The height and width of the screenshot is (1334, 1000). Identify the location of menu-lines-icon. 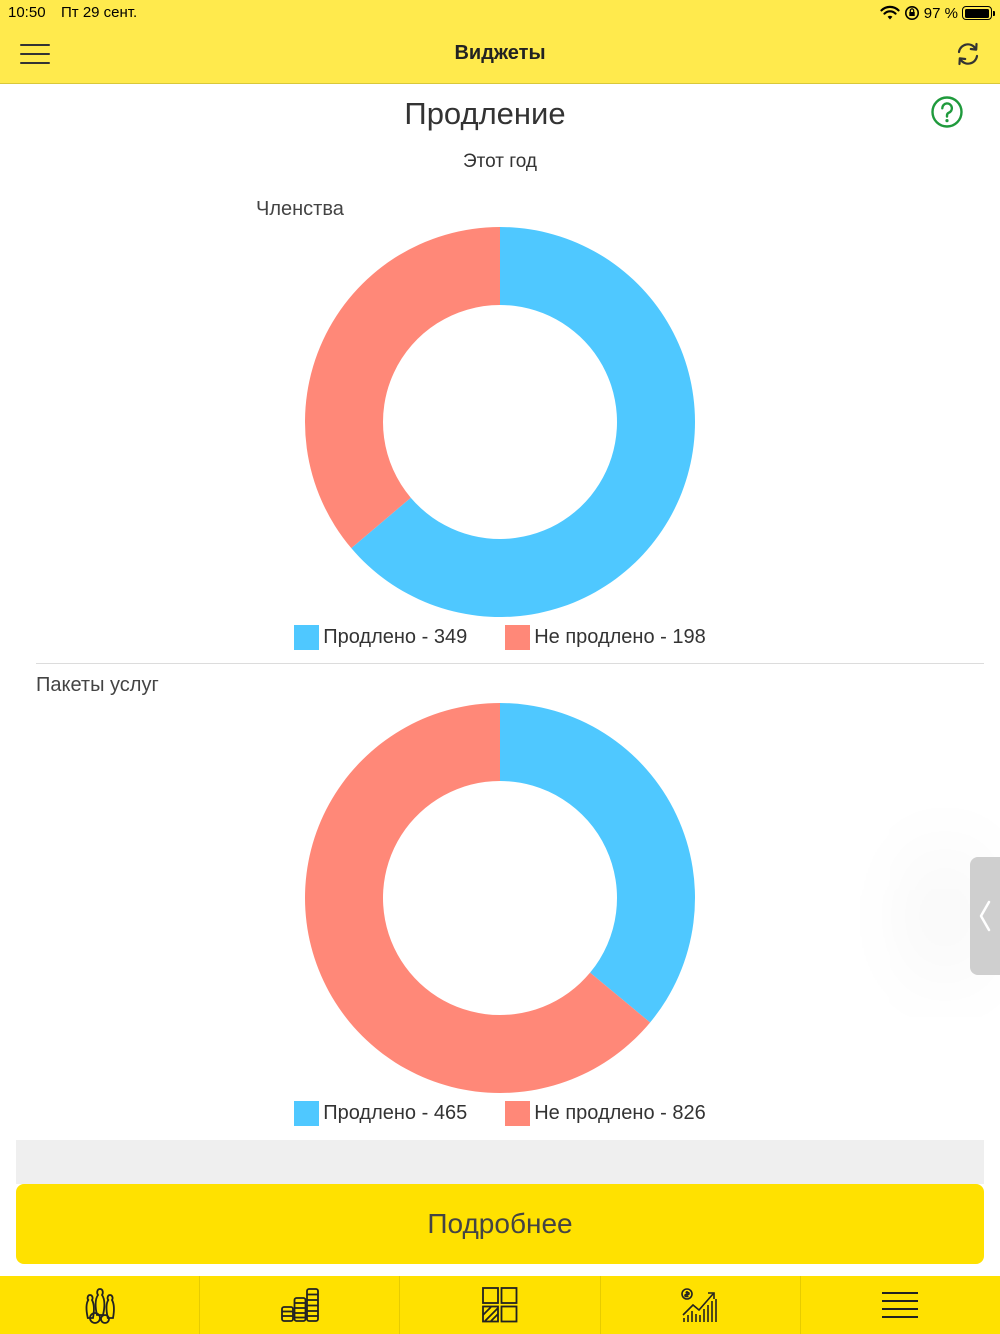
(900, 1305).